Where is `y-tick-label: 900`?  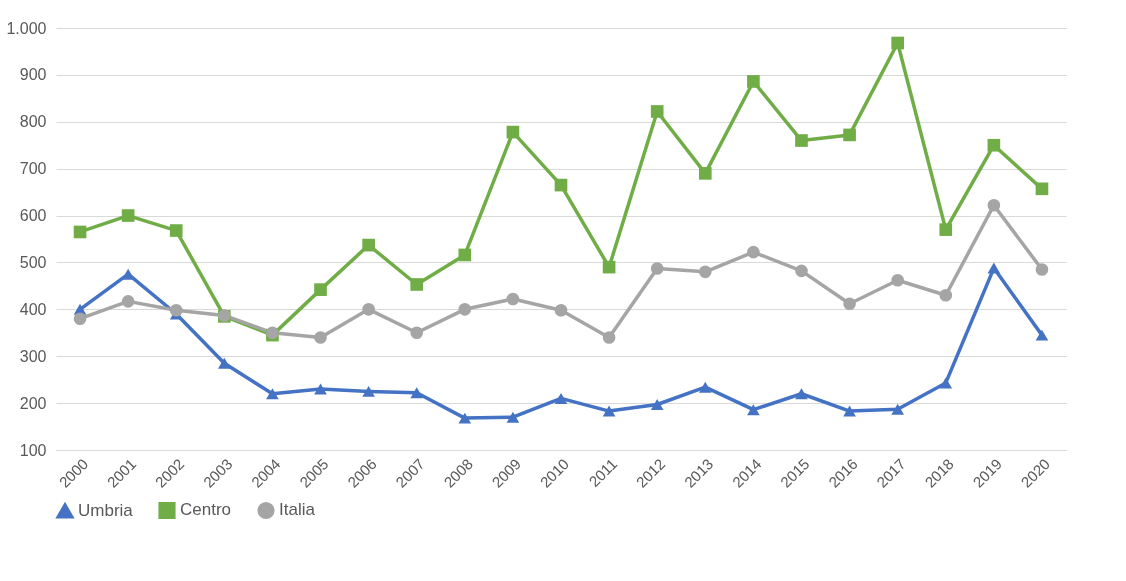 y-tick-label: 900 is located at coordinates (33, 75).